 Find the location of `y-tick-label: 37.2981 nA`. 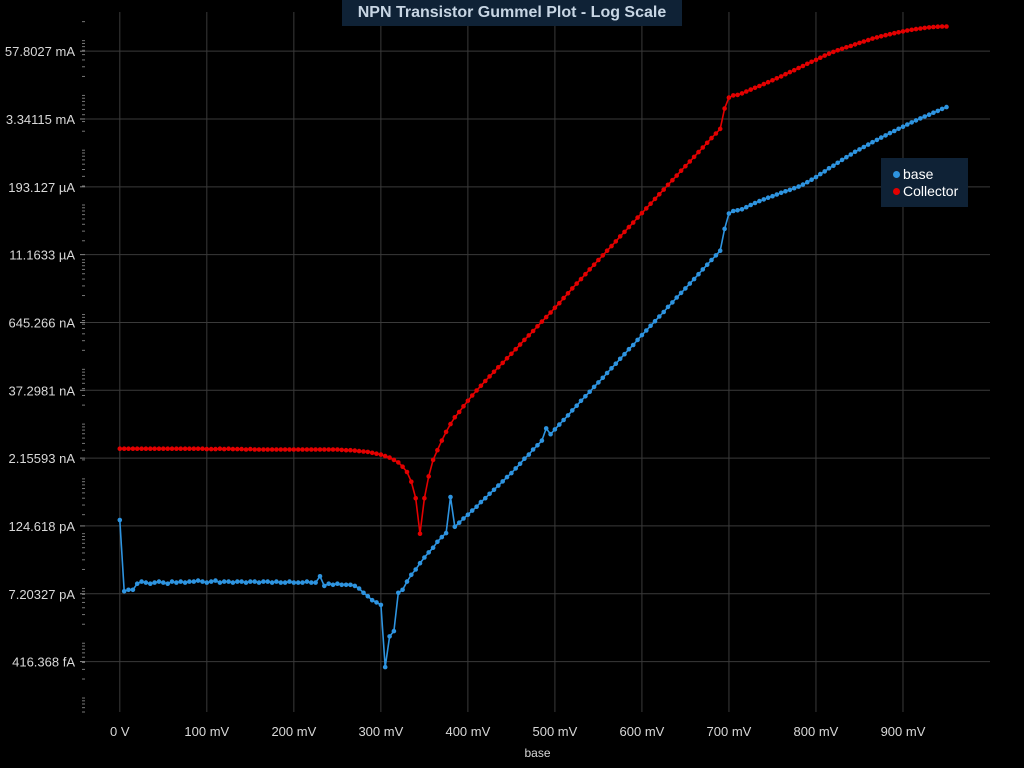

y-tick-label: 37.2981 nA is located at coordinates (41, 390).